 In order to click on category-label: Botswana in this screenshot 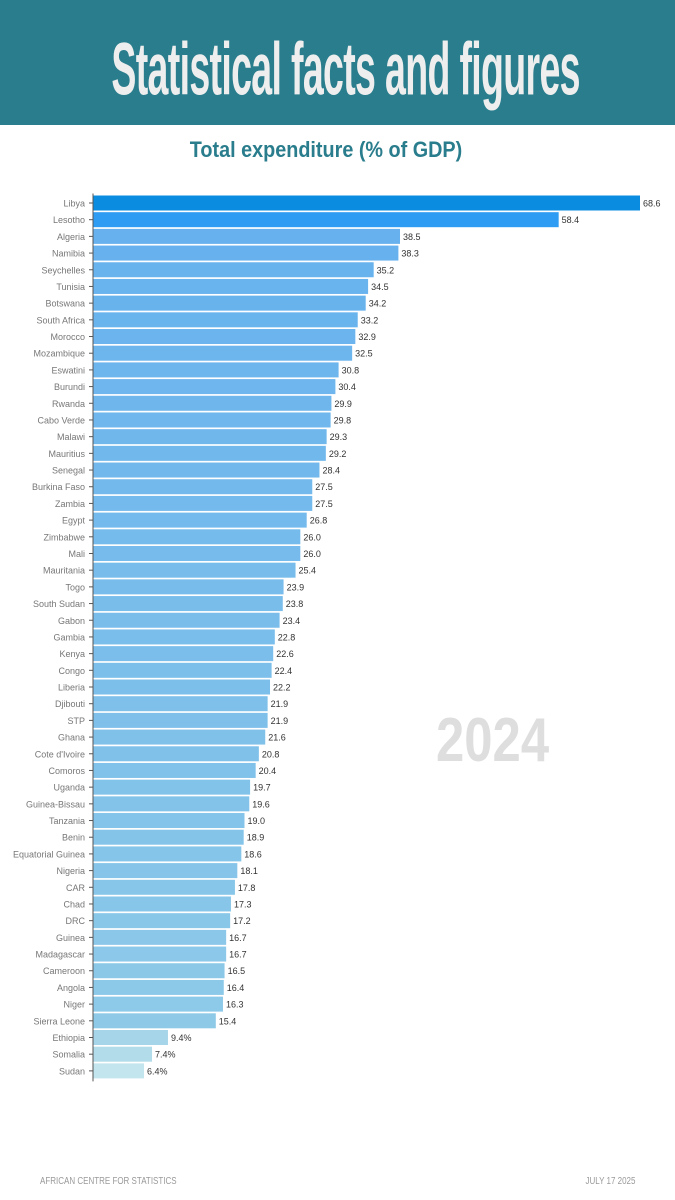, I will do `click(65, 304)`.